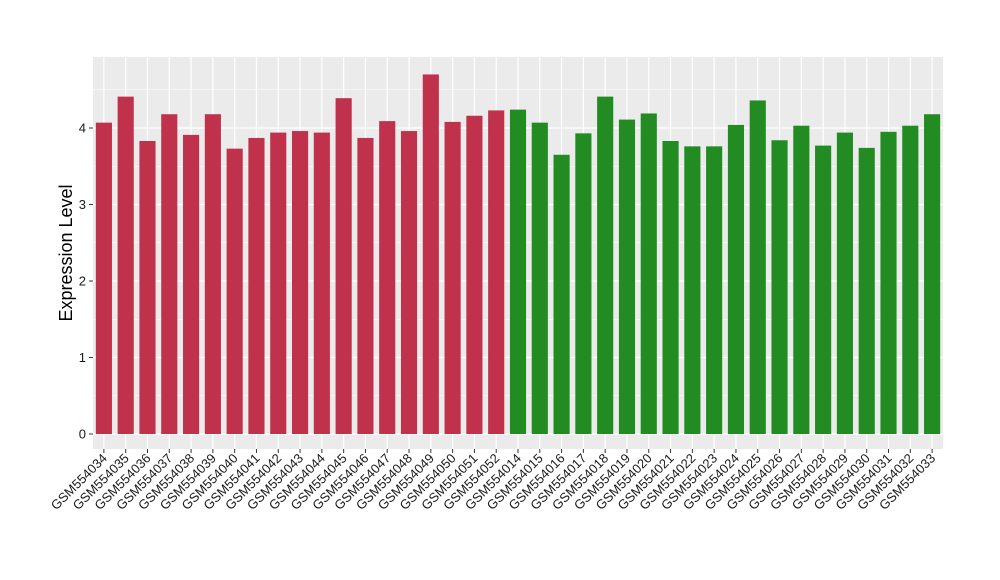 This screenshot has width=1000, height=580. I want to click on bar-GSM554026, so click(779, 287).